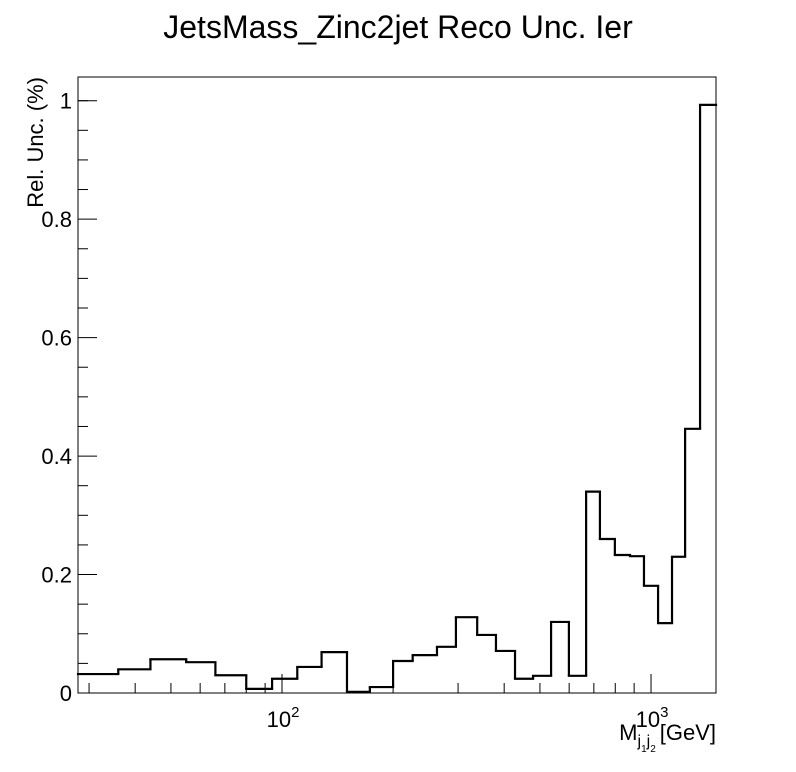 The image size is (796, 772). What do you see at coordinates (644, 749) in the screenshot?
I see `x-label-subsub: 1` at bounding box center [644, 749].